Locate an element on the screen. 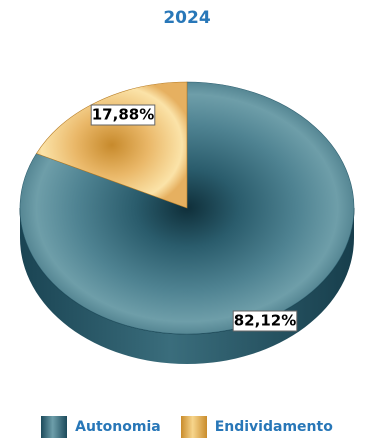 The height and width of the screenshot is (443, 374). chart-title: 2024 is located at coordinates (187, 18).